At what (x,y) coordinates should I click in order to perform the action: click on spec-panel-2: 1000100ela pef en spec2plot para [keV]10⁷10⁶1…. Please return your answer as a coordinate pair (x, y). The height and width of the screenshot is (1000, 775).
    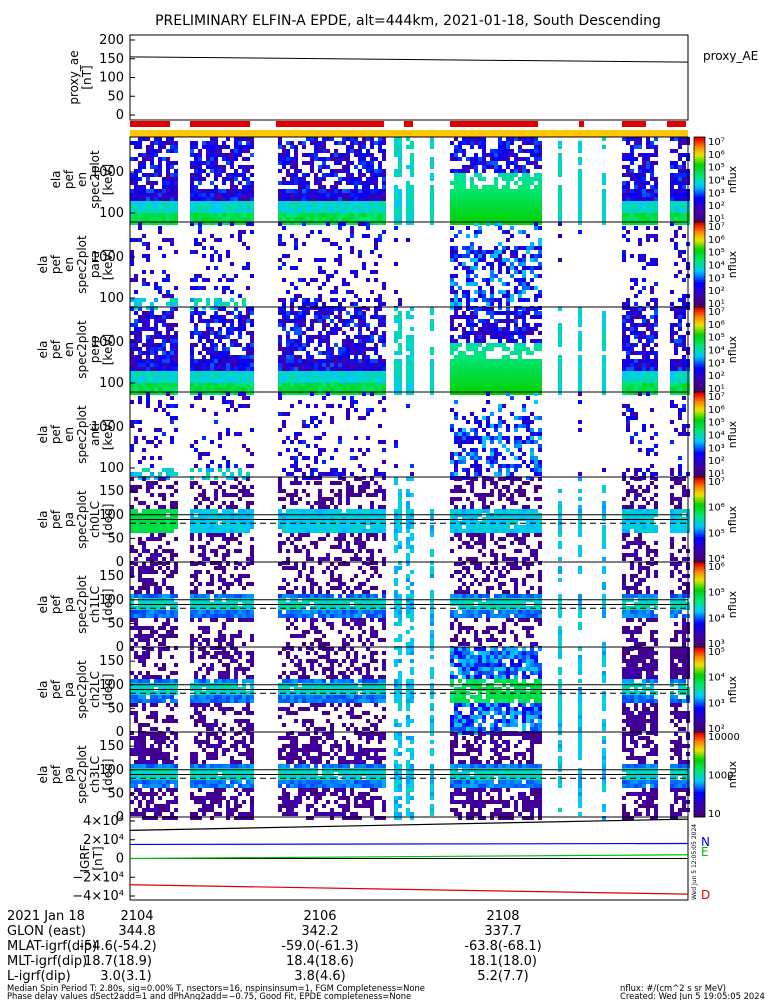
    Looking at the image, I should click on (387, 266).